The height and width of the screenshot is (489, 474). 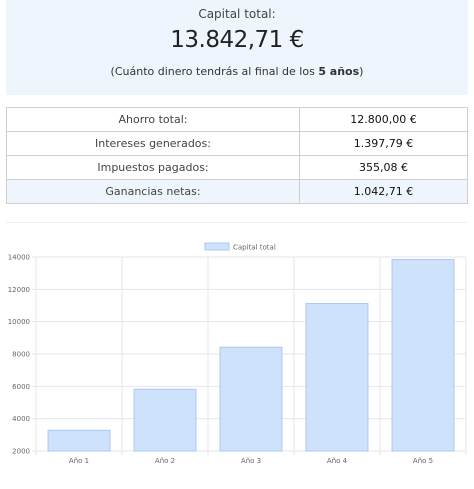 I want to click on results-row-savings: Ahorro total: 12.800,00 €, so click(x=237, y=119).